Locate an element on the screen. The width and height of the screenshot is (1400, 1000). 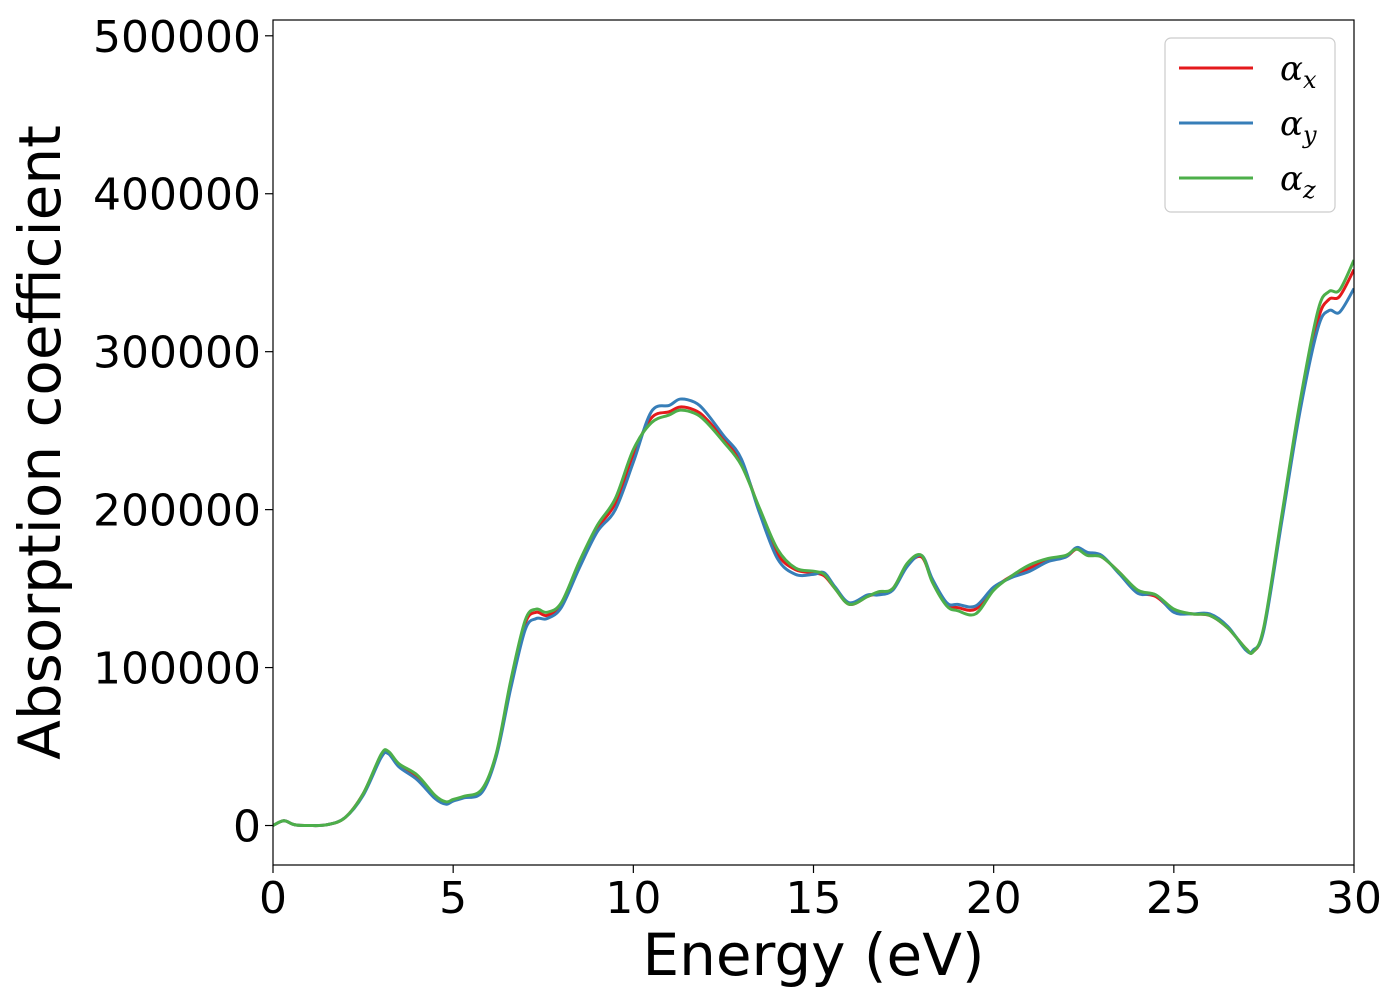
x-axis-title: Energy (eV) is located at coordinates (813, 955).